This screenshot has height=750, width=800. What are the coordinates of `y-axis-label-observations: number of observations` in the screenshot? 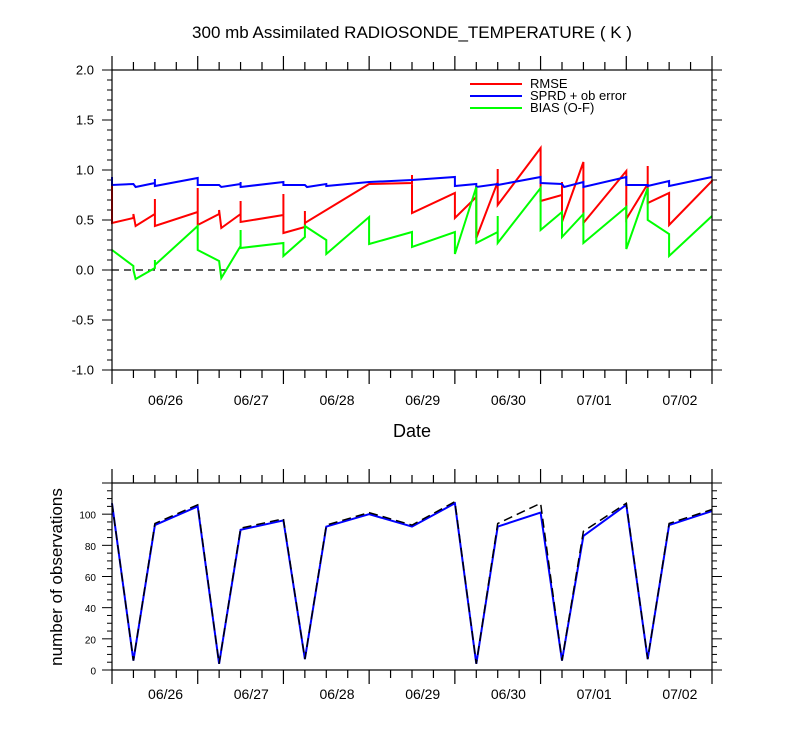 It's located at (56, 577).